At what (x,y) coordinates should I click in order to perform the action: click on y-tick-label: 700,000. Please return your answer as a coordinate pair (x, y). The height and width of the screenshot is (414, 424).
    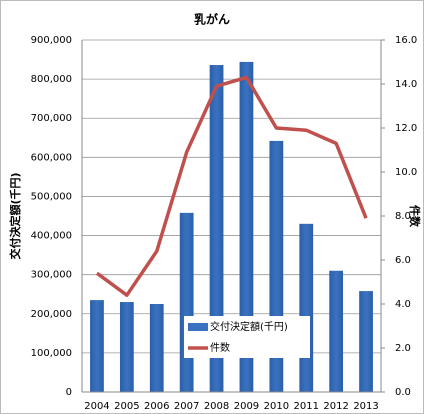
    Looking at the image, I should click on (51, 118).